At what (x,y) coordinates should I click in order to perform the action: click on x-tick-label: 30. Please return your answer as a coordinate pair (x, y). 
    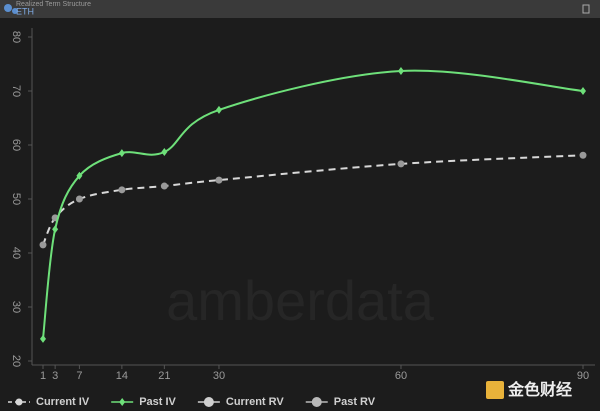
    Looking at the image, I should click on (219, 376).